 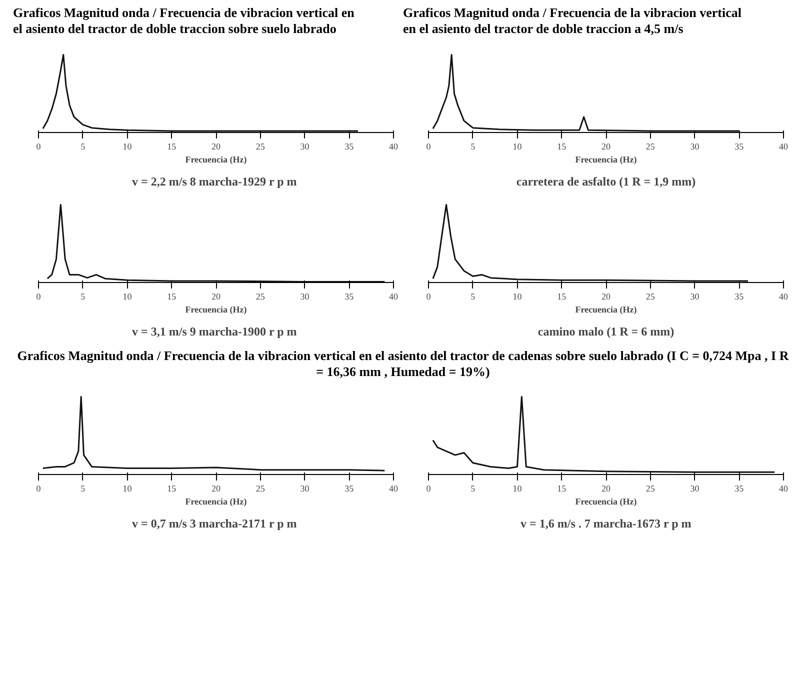 I want to click on text: v = 2,2 m/s 8 marcha-1929 r p m, so click(x=214, y=181).